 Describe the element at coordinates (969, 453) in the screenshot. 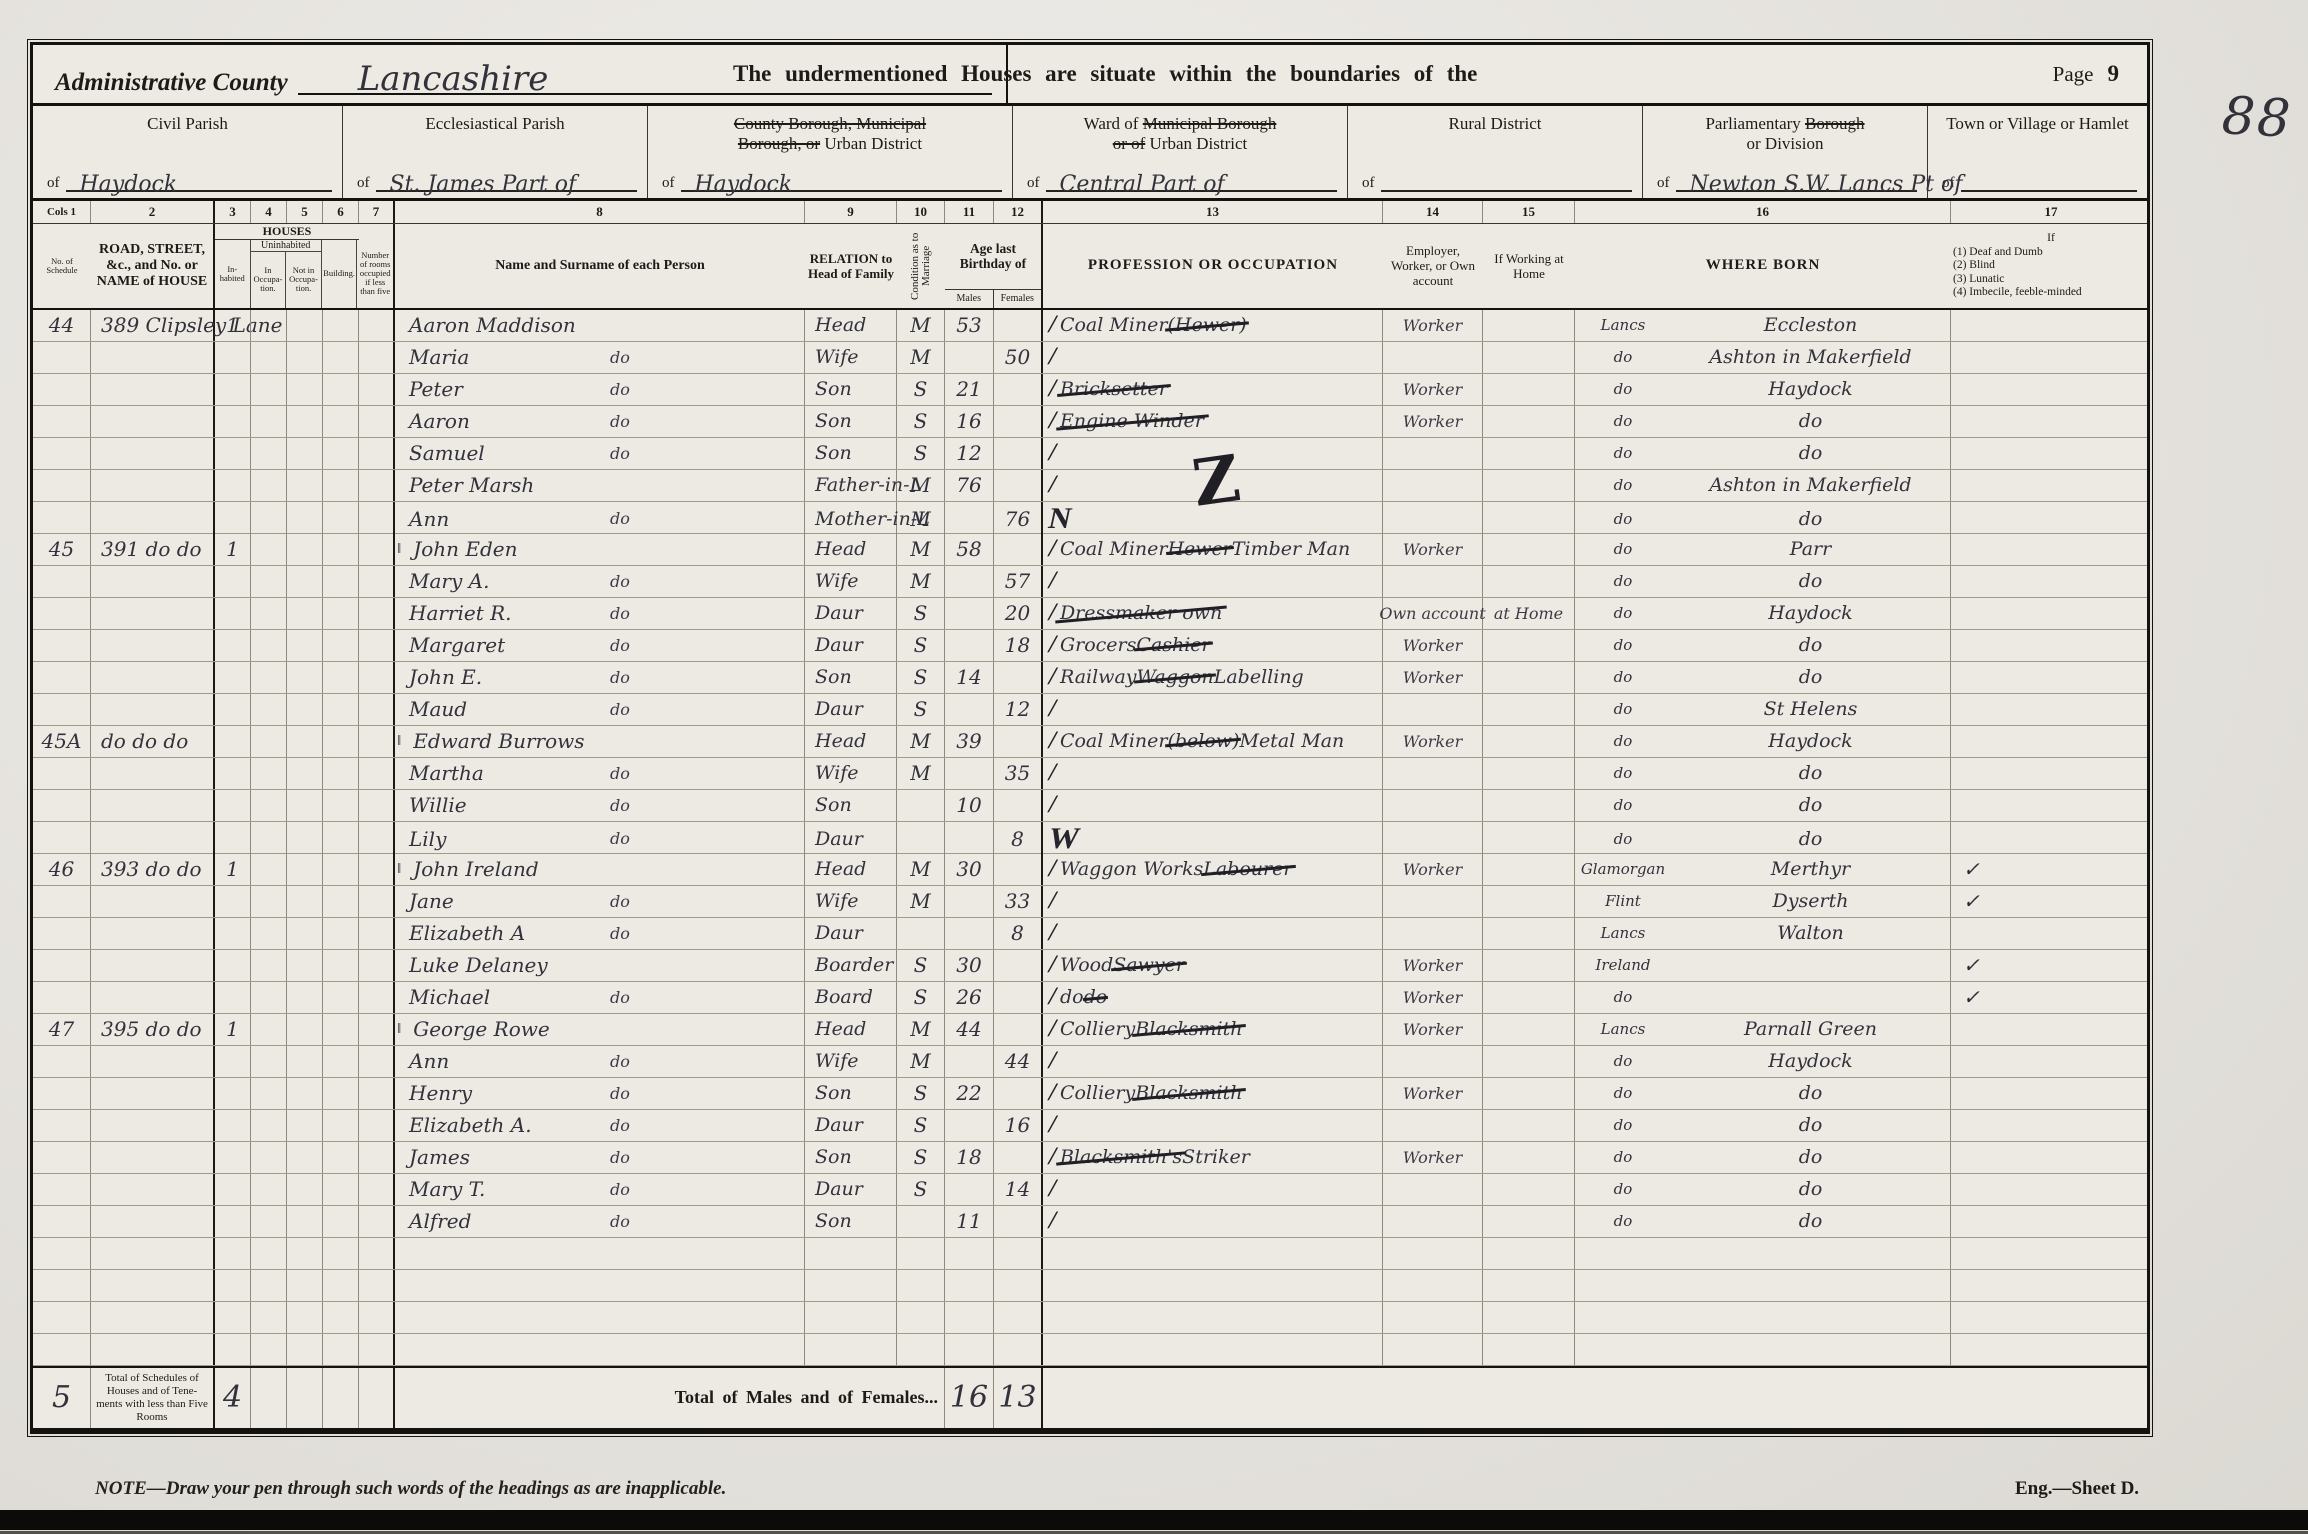

I see `cell-age-males: 12` at that location.